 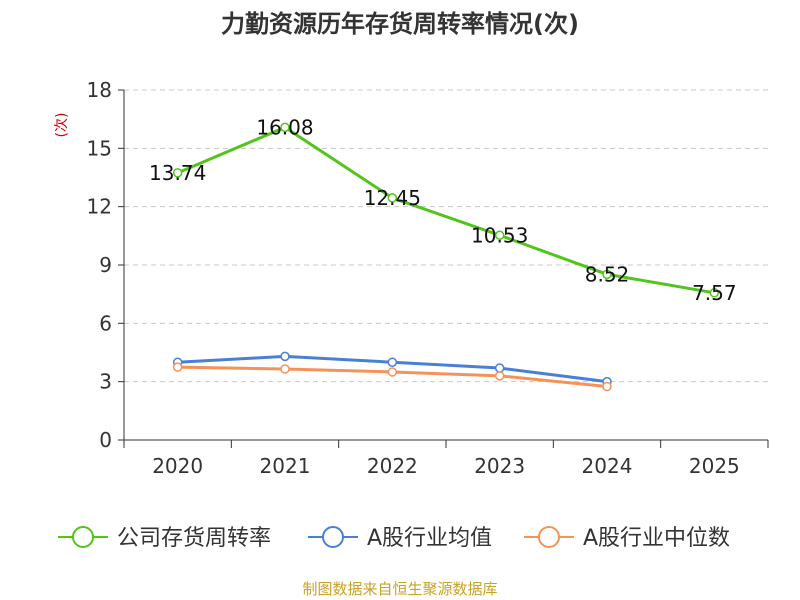 What do you see at coordinates (105, 323) in the screenshot?
I see `y-tick-label: 6` at bounding box center [105, 323].